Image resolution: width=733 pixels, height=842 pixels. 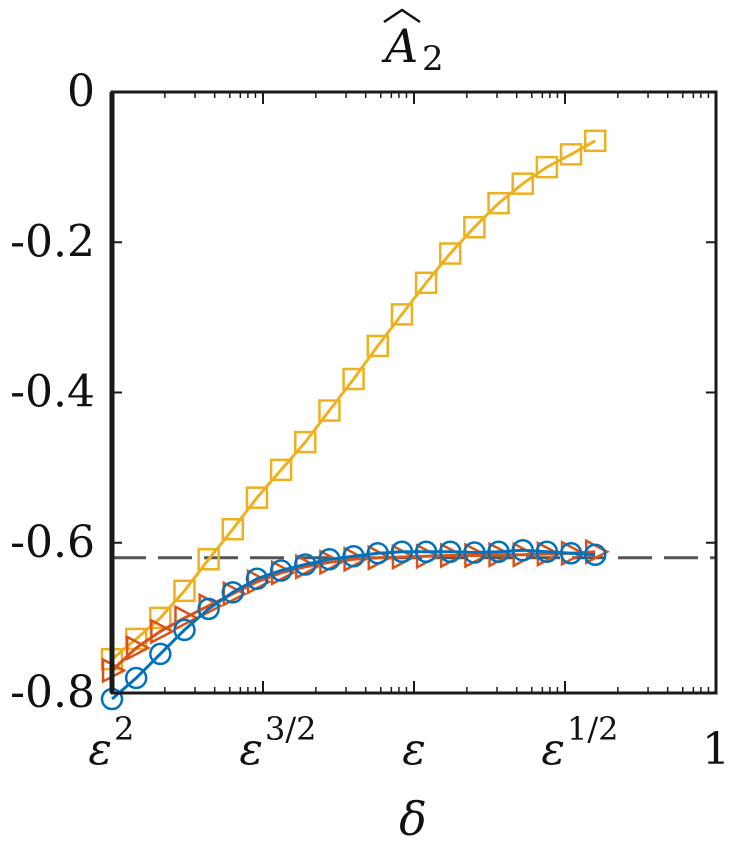 I want to click on x-axis-label: δ, so click(x=413, y=817).